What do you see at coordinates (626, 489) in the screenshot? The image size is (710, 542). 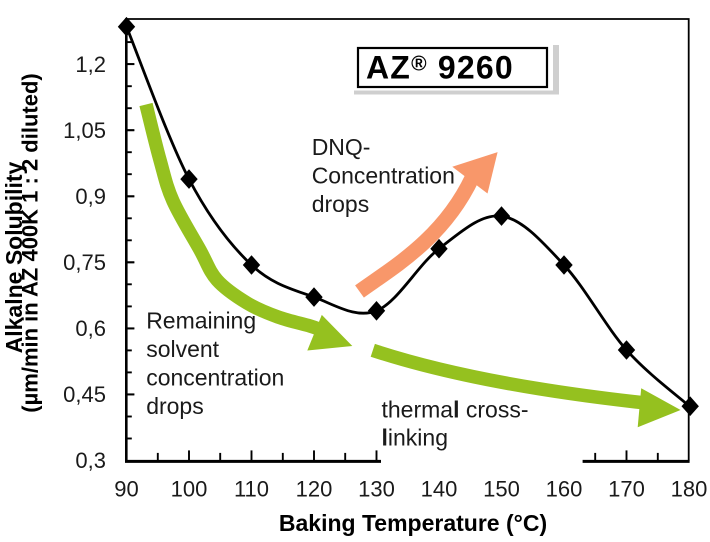 I see `svg-text: 170` at bounding box center [626, 489].